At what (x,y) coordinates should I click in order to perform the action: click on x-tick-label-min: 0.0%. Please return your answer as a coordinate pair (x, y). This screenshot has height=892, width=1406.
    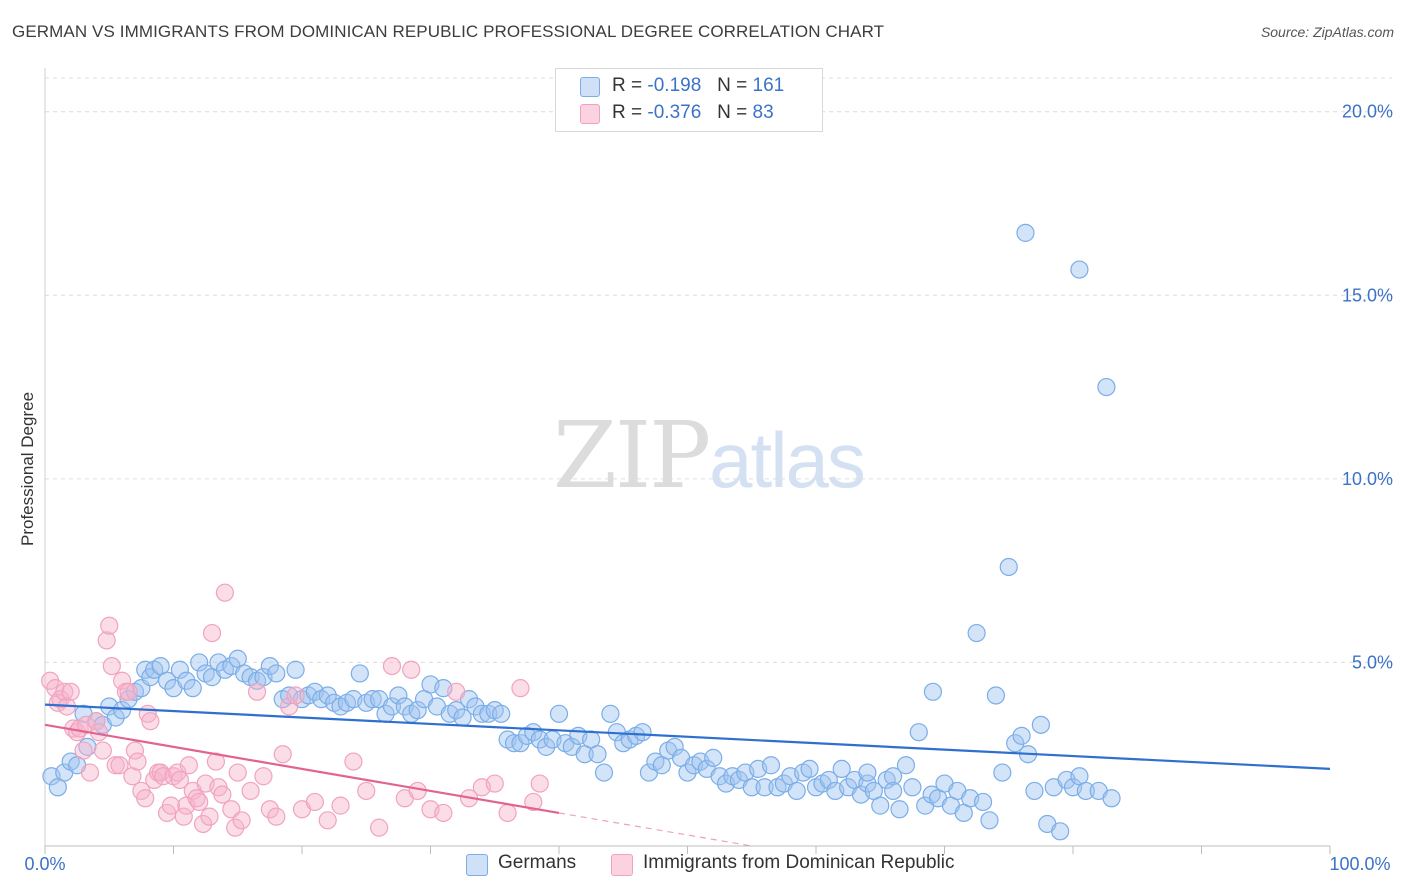
    Looking at the image, I should click on (44, 864).